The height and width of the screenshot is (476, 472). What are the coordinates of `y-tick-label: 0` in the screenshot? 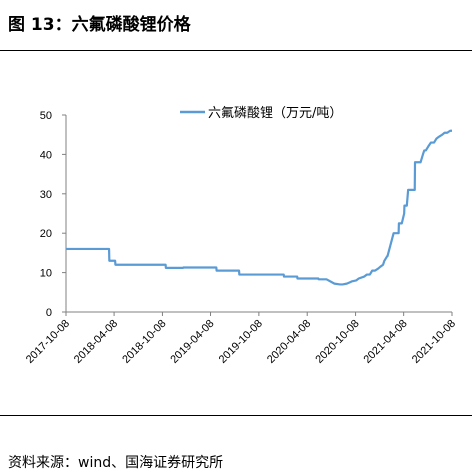 It's located at (49, 313).